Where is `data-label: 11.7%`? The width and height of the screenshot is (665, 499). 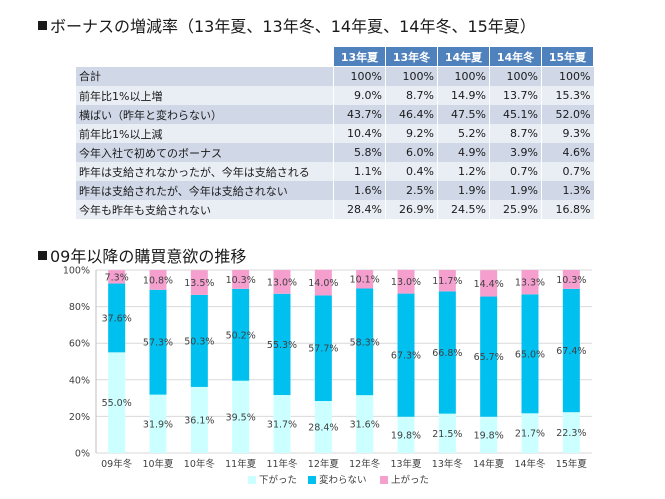
data-label: 11.7% is located at coordinates (447, 281).